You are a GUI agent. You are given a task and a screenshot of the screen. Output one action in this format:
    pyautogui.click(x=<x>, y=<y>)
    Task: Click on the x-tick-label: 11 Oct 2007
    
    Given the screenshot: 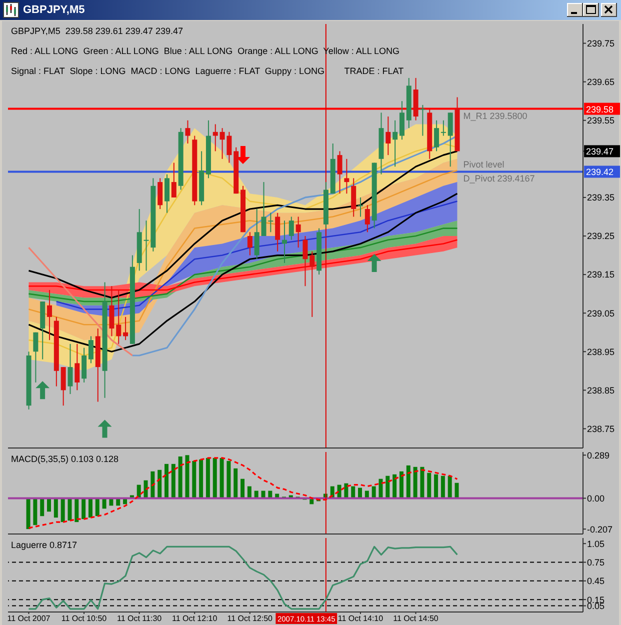 What is the action you would take?
    pyautogui.click(x=29, y=618)
    